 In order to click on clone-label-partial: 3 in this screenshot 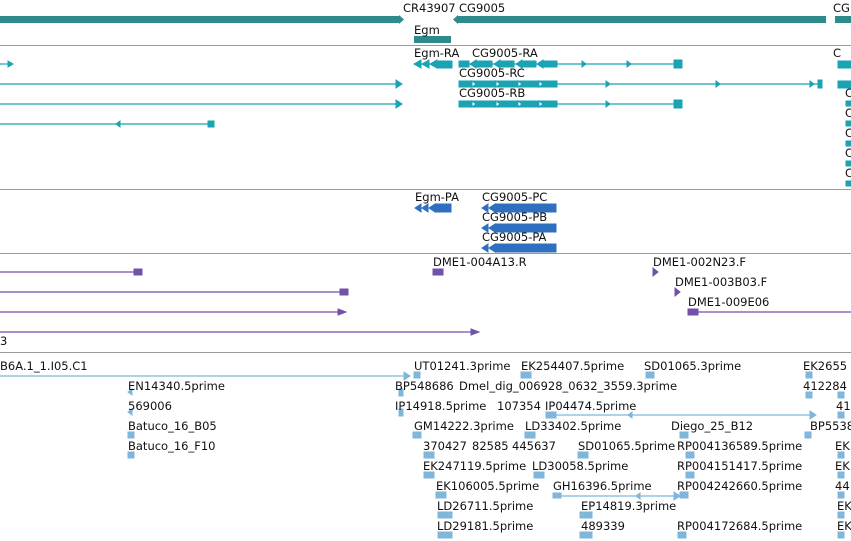, I will do `click(4, 341)`.